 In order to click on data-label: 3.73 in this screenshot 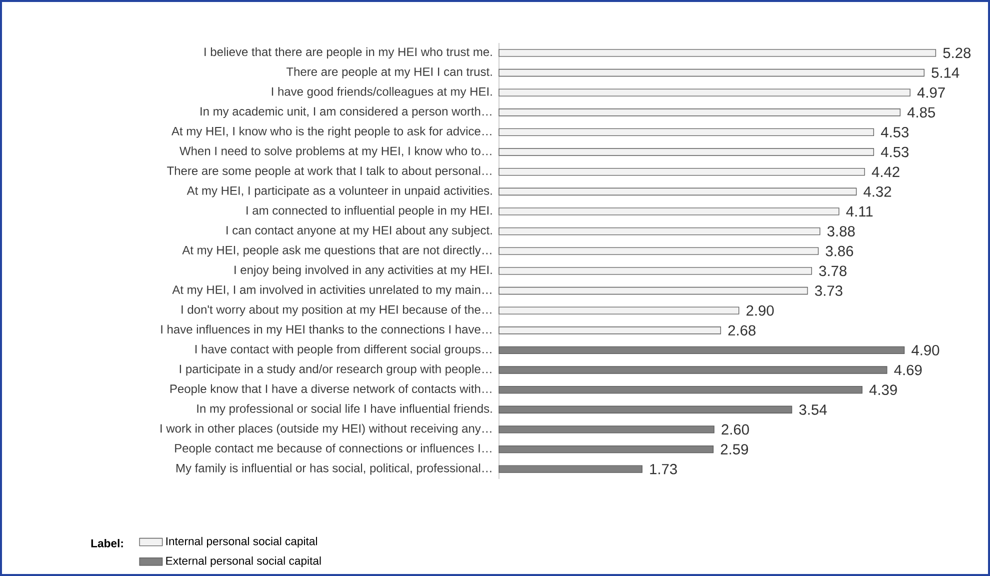, I will do `click(828, 291)`.